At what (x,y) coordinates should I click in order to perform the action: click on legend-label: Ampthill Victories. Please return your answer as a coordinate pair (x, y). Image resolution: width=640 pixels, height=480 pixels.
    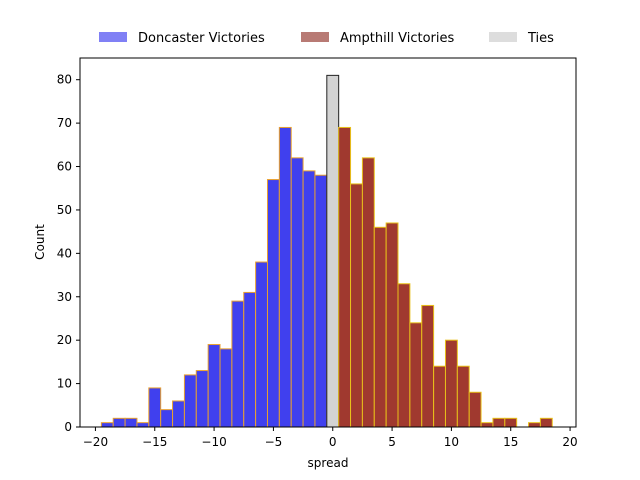
    Looking at the image, I should click on (397, 38).